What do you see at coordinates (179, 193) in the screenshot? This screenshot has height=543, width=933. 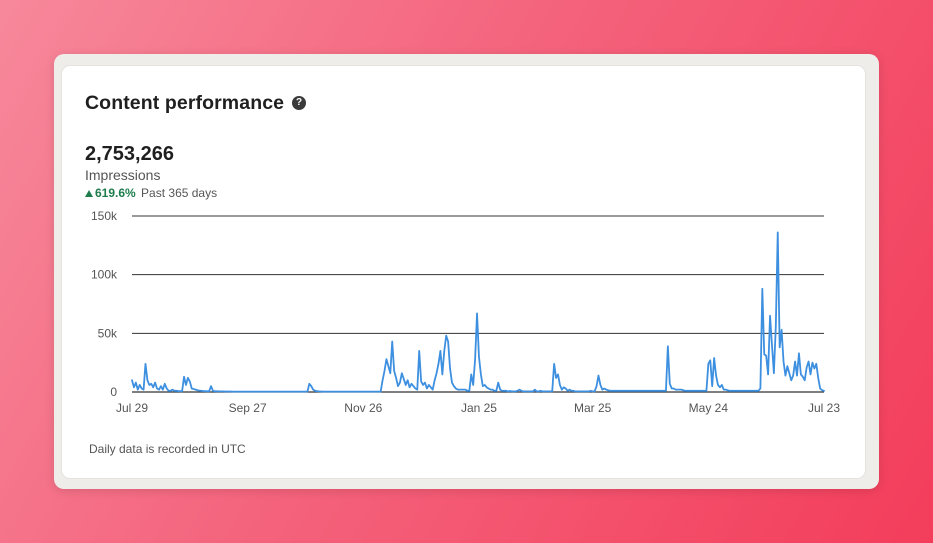 I see `change-period: Past 365 days` at bounding box center [179, 193].